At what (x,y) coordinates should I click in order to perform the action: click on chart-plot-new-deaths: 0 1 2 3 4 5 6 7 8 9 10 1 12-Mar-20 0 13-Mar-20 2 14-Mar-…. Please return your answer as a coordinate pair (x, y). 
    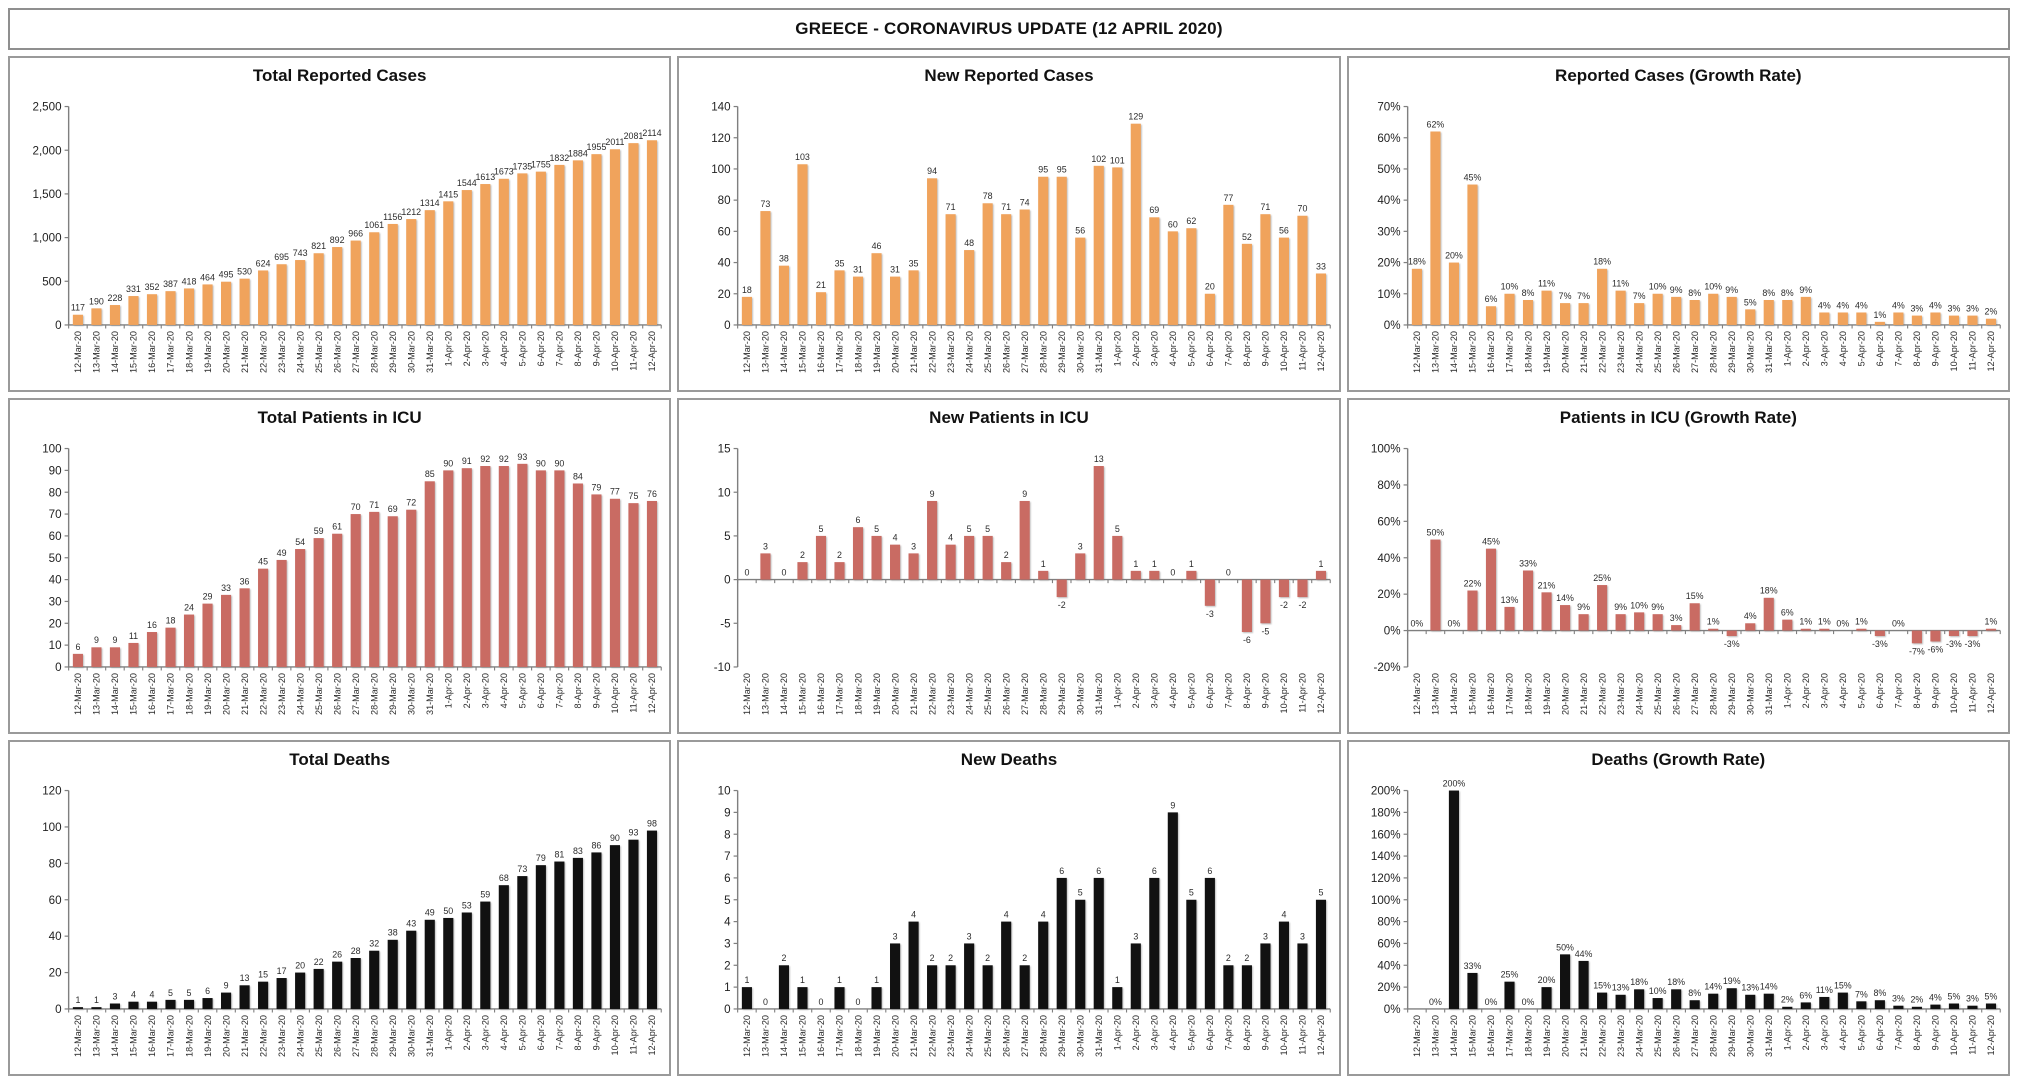
    Looking at the image, I should click on (1008, 922).